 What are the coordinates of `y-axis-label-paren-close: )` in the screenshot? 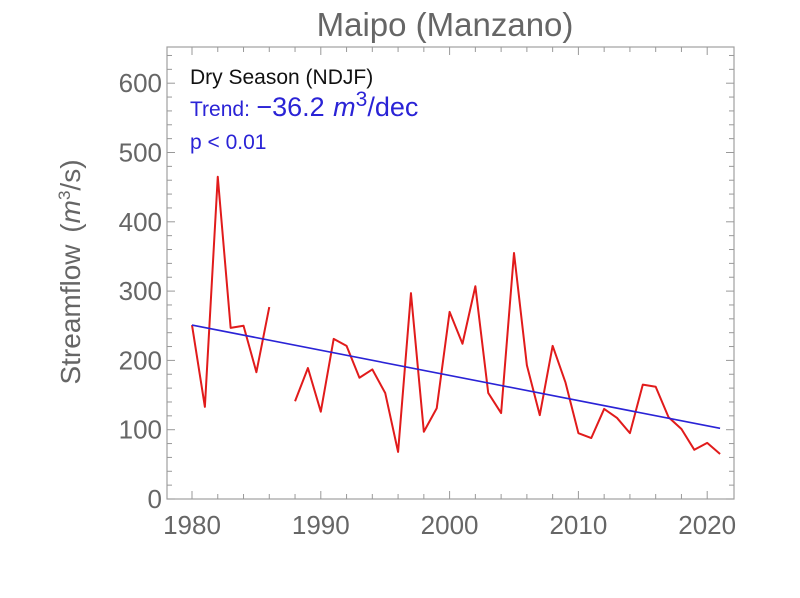 It's located at (70, 163).